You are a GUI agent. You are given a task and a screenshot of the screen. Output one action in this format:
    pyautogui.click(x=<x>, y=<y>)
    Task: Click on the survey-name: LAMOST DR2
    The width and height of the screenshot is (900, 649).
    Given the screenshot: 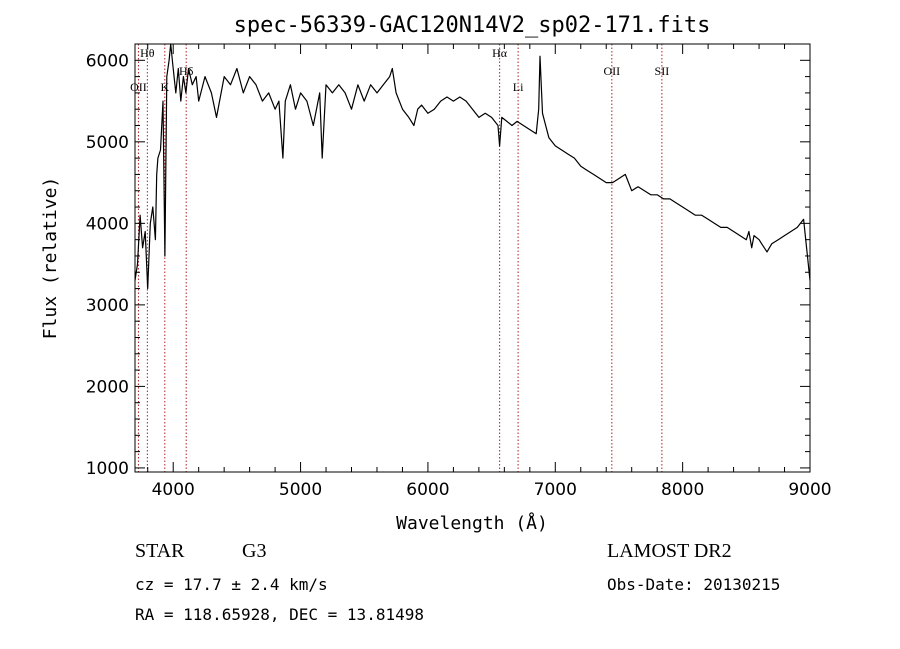 What is the action you would take?
    pyautogui.click(x=669, y=551)
    